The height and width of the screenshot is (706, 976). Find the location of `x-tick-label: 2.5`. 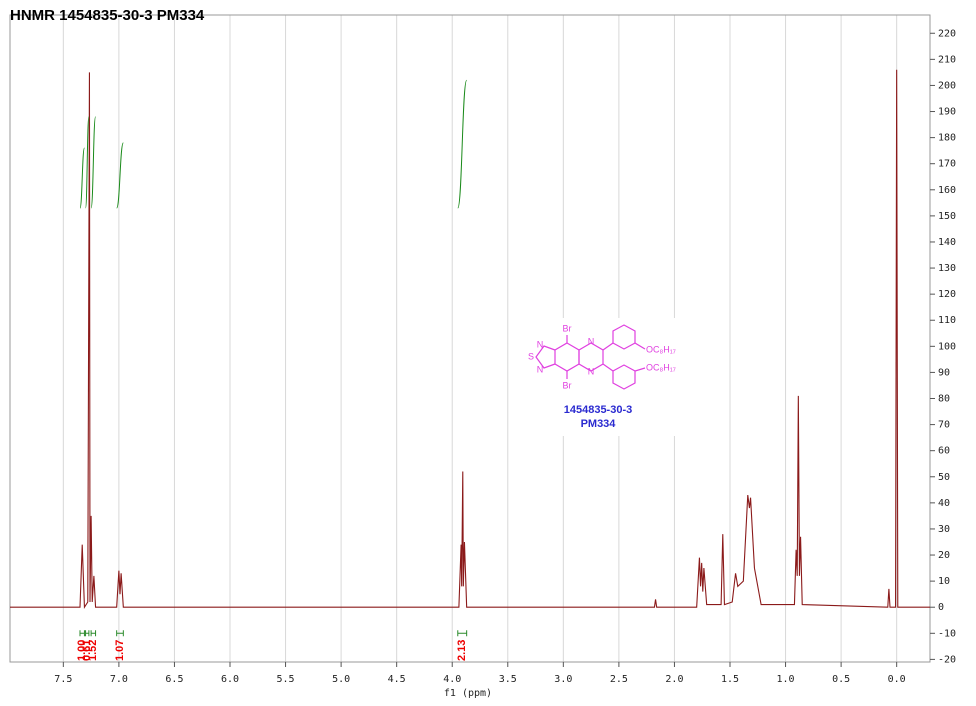

x-tick-label: 2.5 is located at coordinates (619, 679).